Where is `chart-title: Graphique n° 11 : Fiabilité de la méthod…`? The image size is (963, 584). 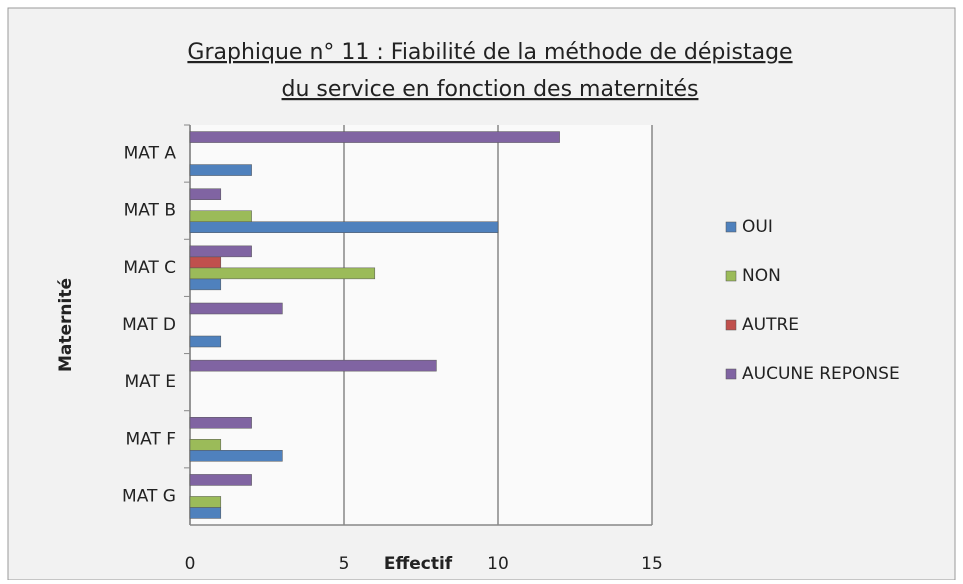
chart-title: Graphique n° 11 : Fiabilité de la méthod… is located at coordinates (489, 52).